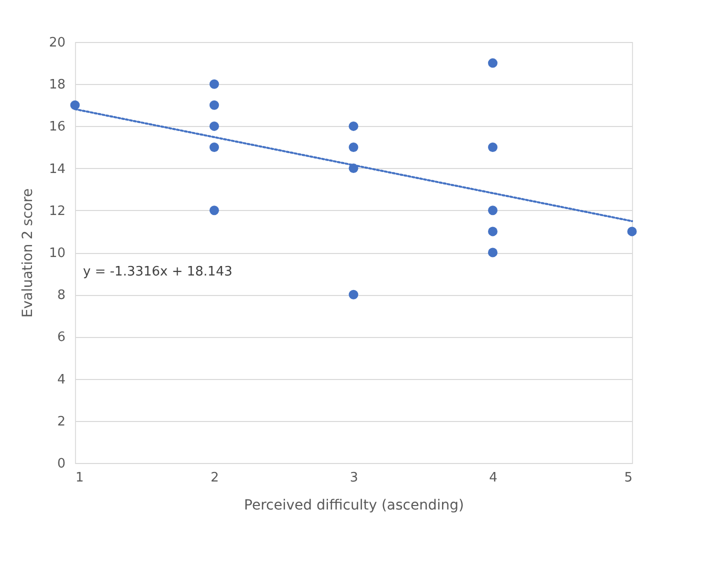 The image size is (716, 575). Describe the element at coordinates (57, 253) in the screenshot. I see `y-tick-label: 10` at that location.